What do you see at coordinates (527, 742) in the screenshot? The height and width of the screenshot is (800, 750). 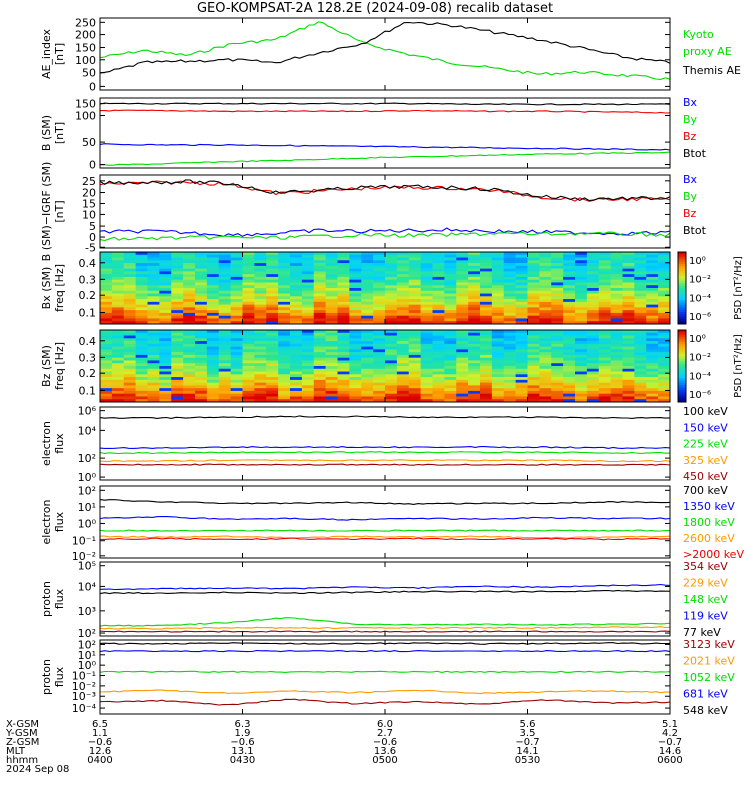 I see `footer-value: −0.7` at bounding box center [527, 742].